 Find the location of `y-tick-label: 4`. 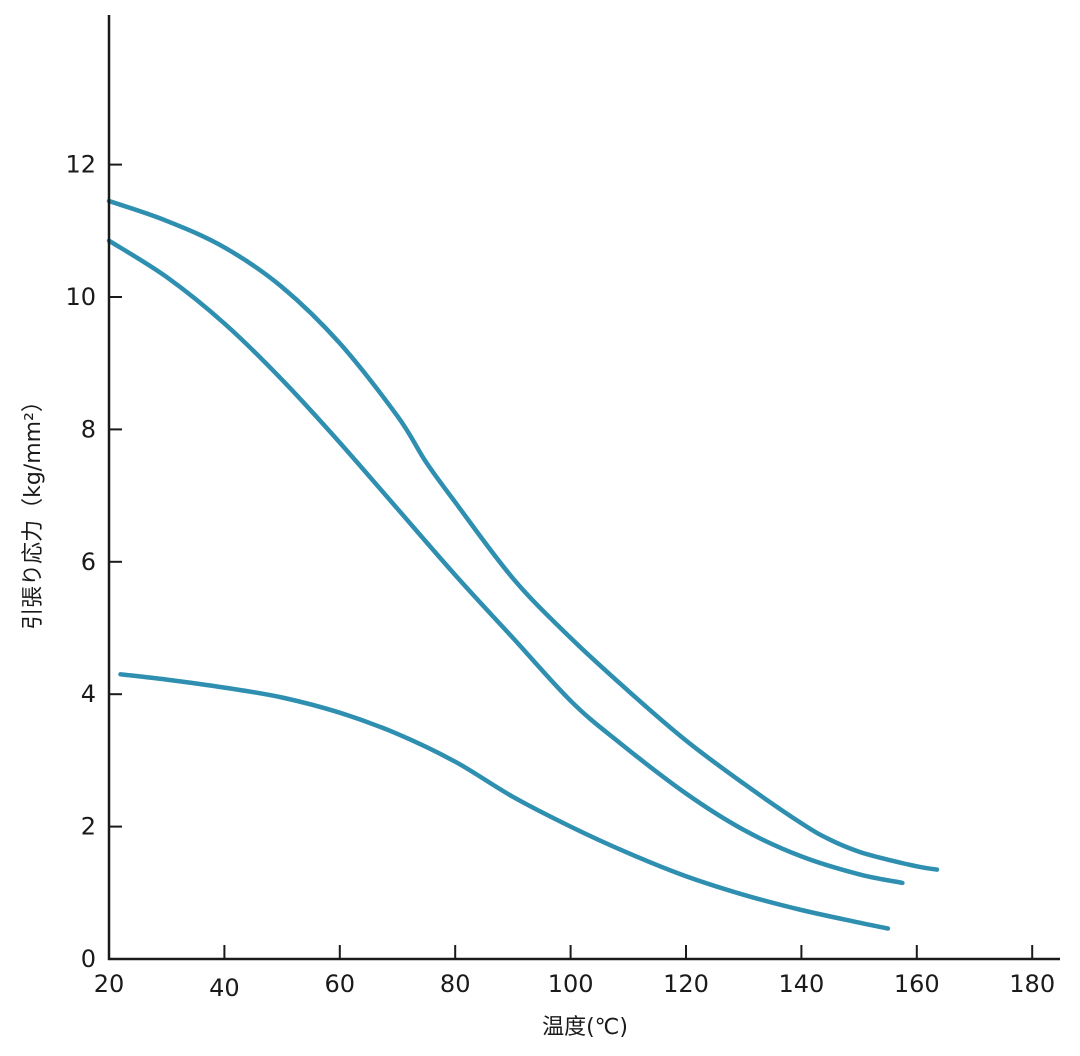

y-tick-label: 4 is located at coordinates (88, 694).